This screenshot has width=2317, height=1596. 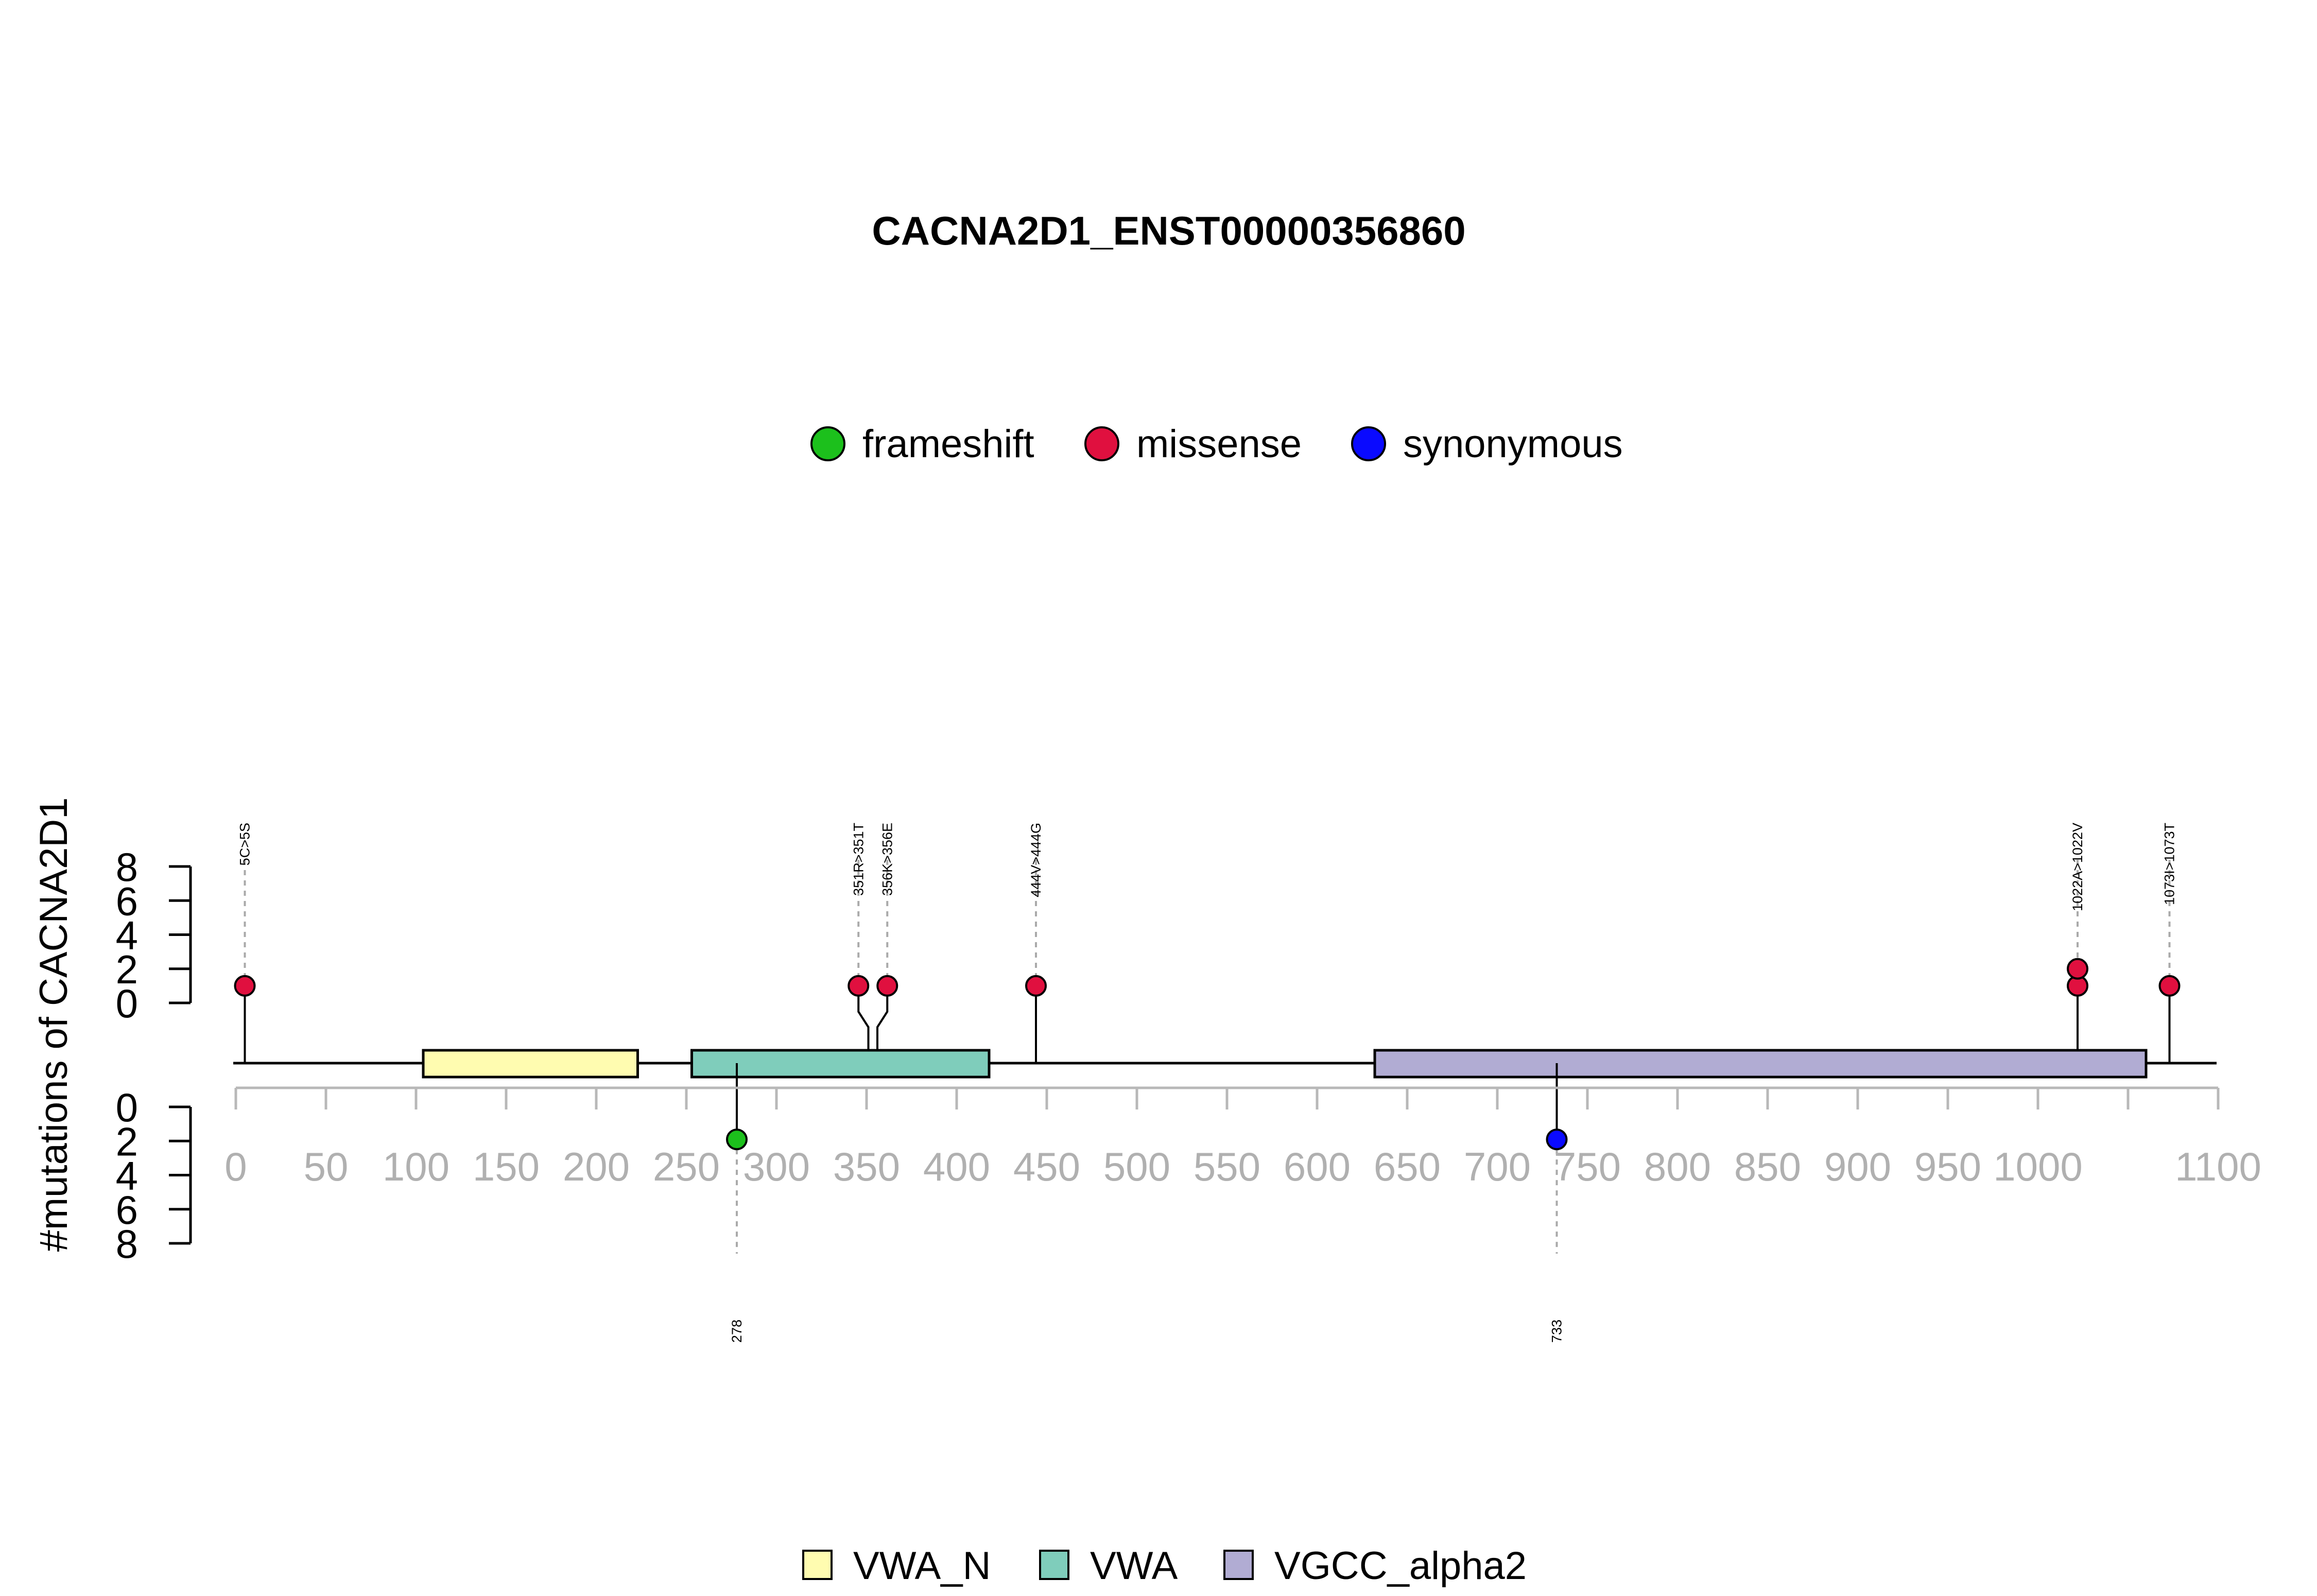 What do you see at coordinates (1677, 1166) in the screenshot?
I see `x-tick-label-800: 800` at bounding box center [1677, 1166].